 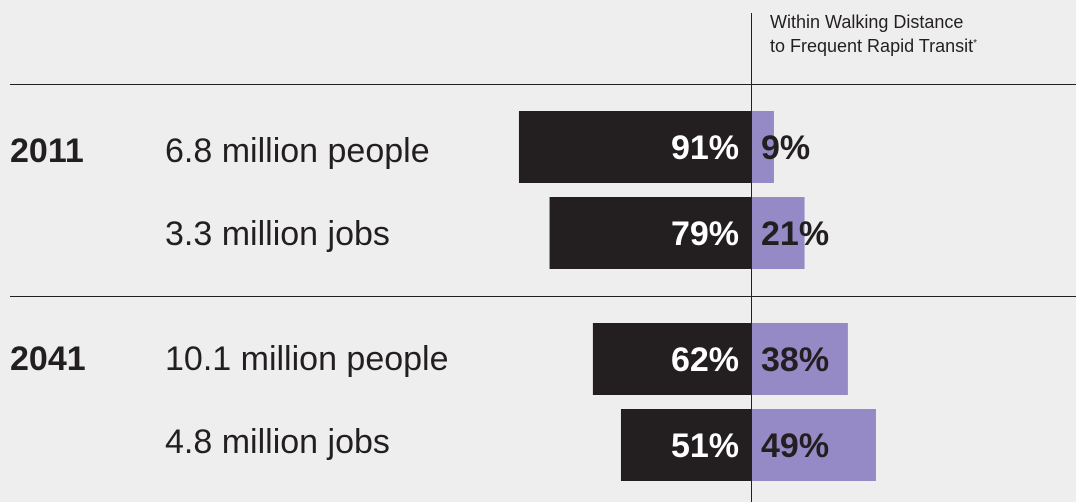 I want to click on divider-middle, so click(x=543, y=296).